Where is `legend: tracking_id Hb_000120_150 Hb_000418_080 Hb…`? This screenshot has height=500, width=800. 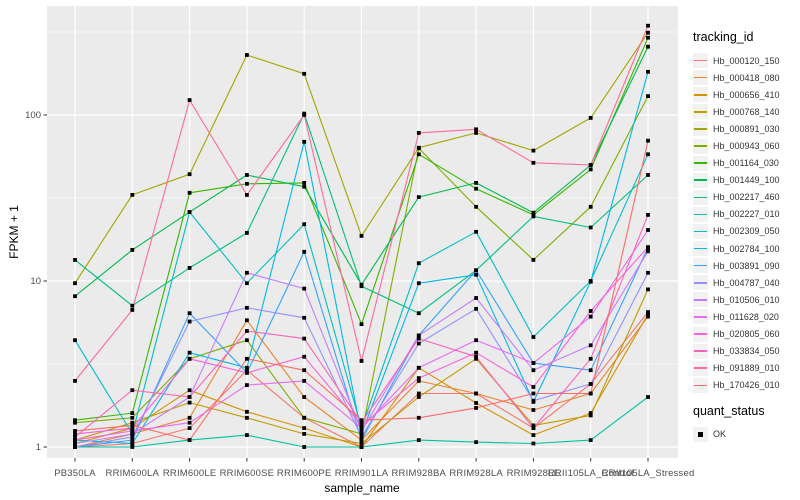
legend: tracking_id Hb_000120_150 Hb_000418_080 Hb… is located at coordinates (746, 236).